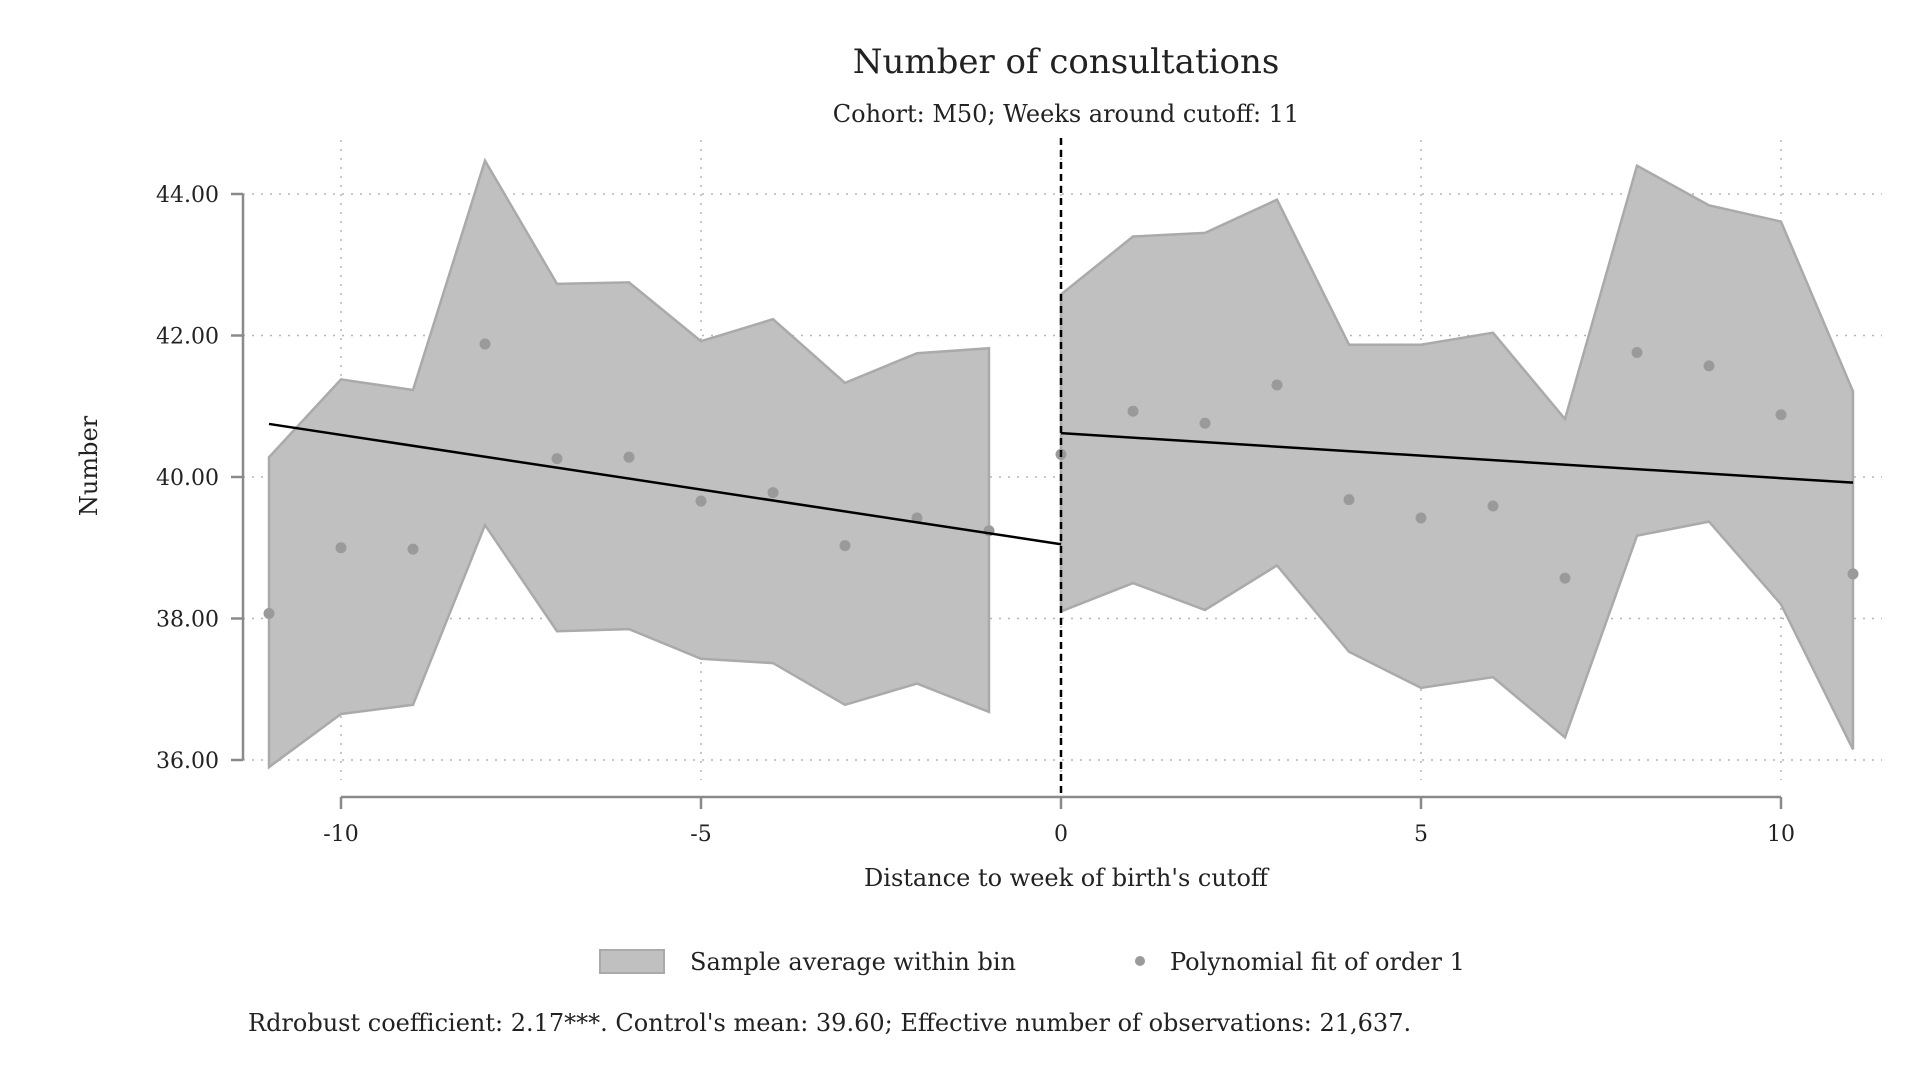 The image size is (1920, 1084). What do you see at coordinates (89, 465) in the screenshot?
I see `y-axis-title: Number` at bounding box center [89, 465].